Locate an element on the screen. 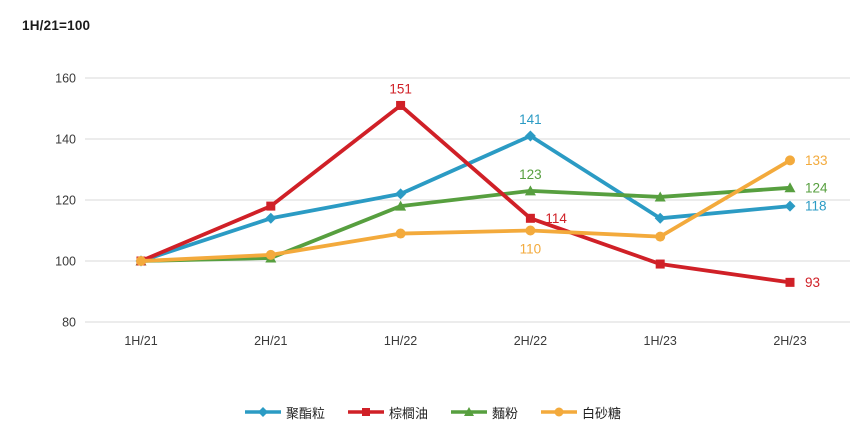  x-tick-label: 1H/21 is located at coordinates (140, 341).